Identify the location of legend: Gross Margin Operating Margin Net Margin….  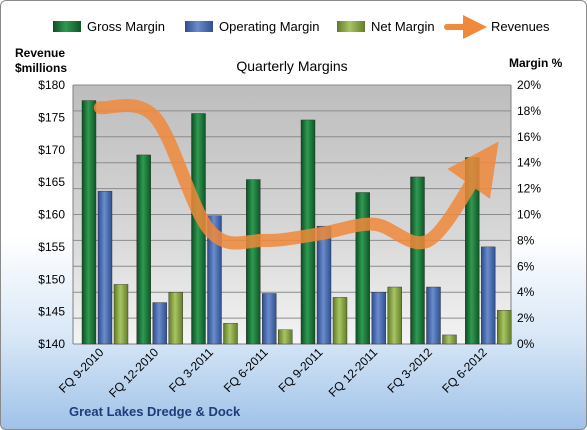
(301, 27).